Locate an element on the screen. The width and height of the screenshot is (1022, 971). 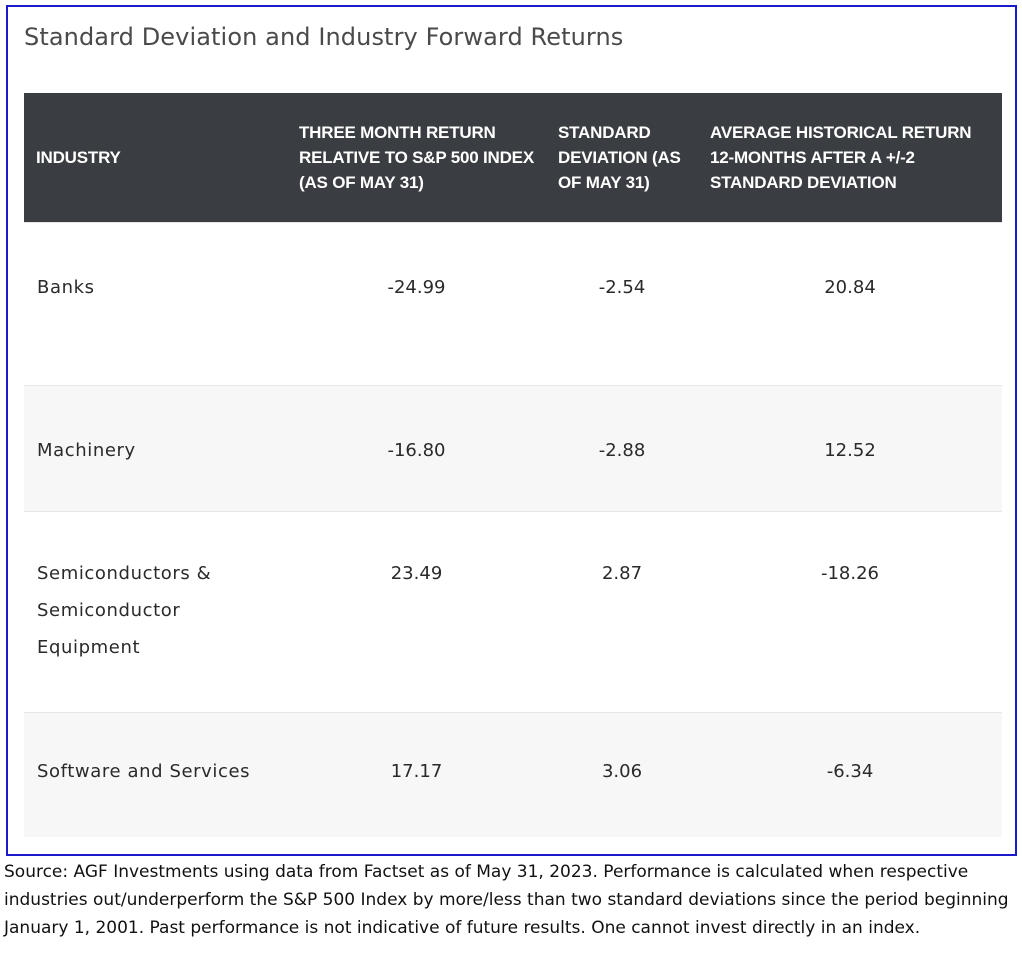
standard-deviation-cell: -2.54 is located at coordinates (622, 303).